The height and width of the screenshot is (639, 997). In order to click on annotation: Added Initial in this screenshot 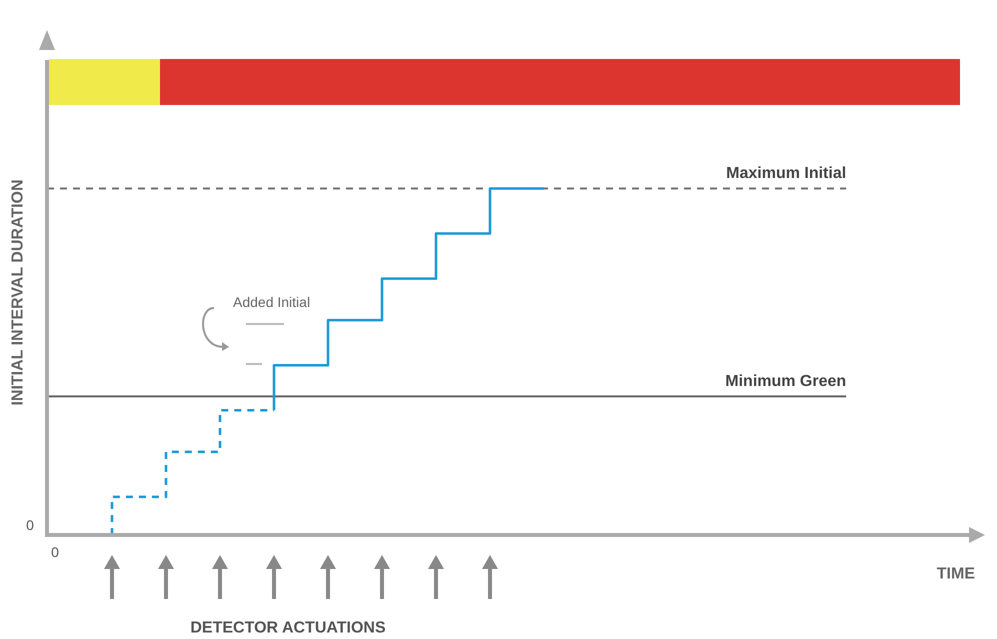, I will do `click(271, 302)`.